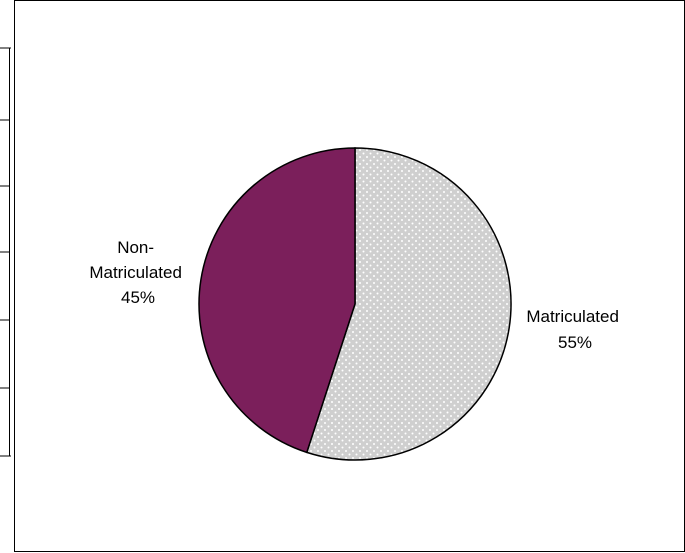 The width and height of the screenshot is (685, 553). What do you see at coordinates (574, 329) in the screenshot?
I see `slice-label-matriculated: Matriculated 55%` at bounding box center [574, 329].